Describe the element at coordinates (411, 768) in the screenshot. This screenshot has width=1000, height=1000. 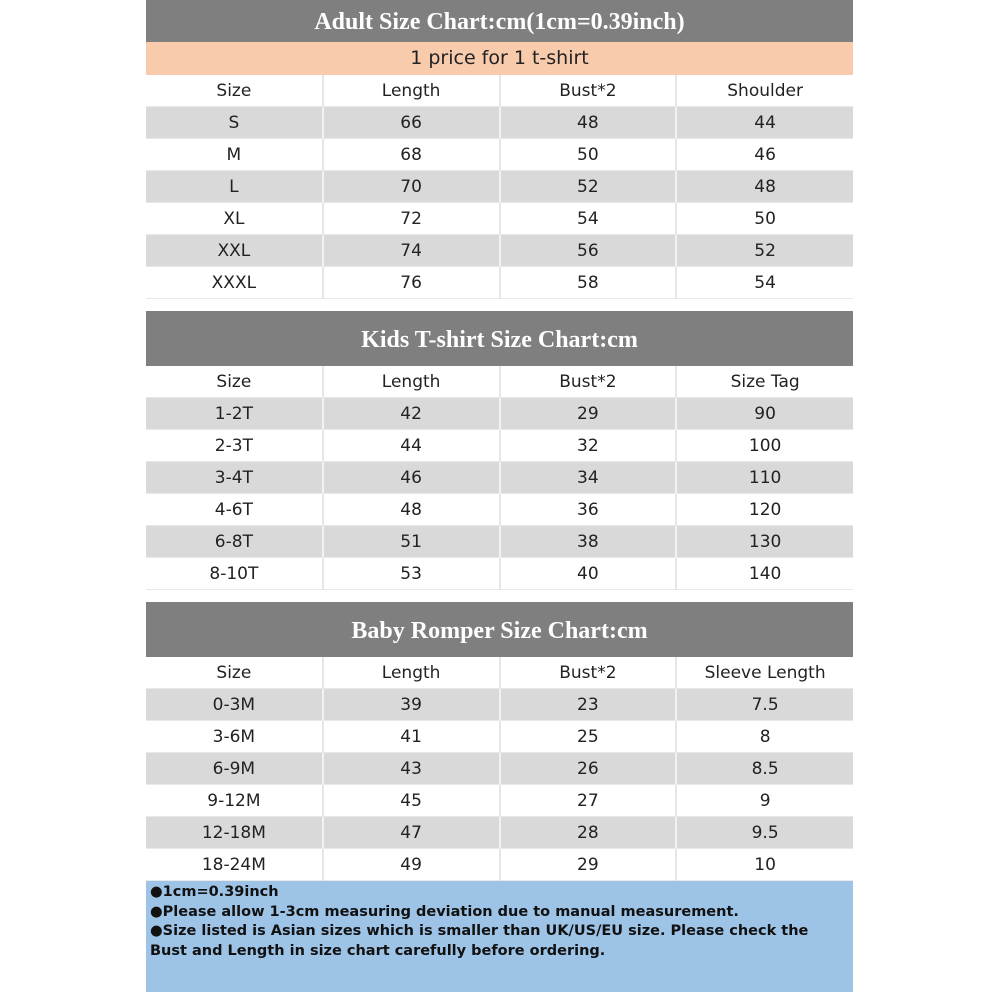
I see `table-cell: 43` at that location.